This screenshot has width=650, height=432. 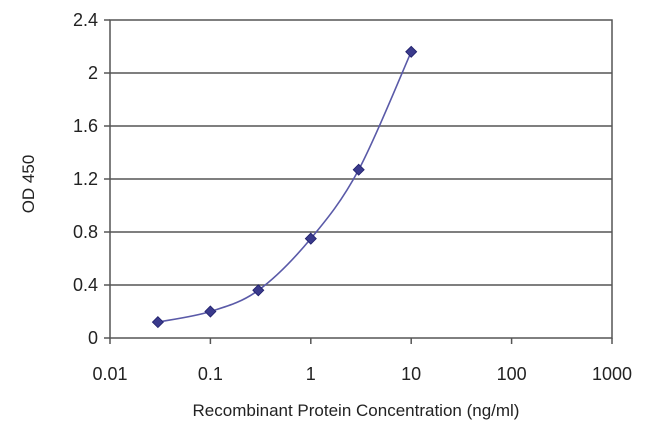 I want to click on y-tick-label: 0.8, so click(x=85, y=232).